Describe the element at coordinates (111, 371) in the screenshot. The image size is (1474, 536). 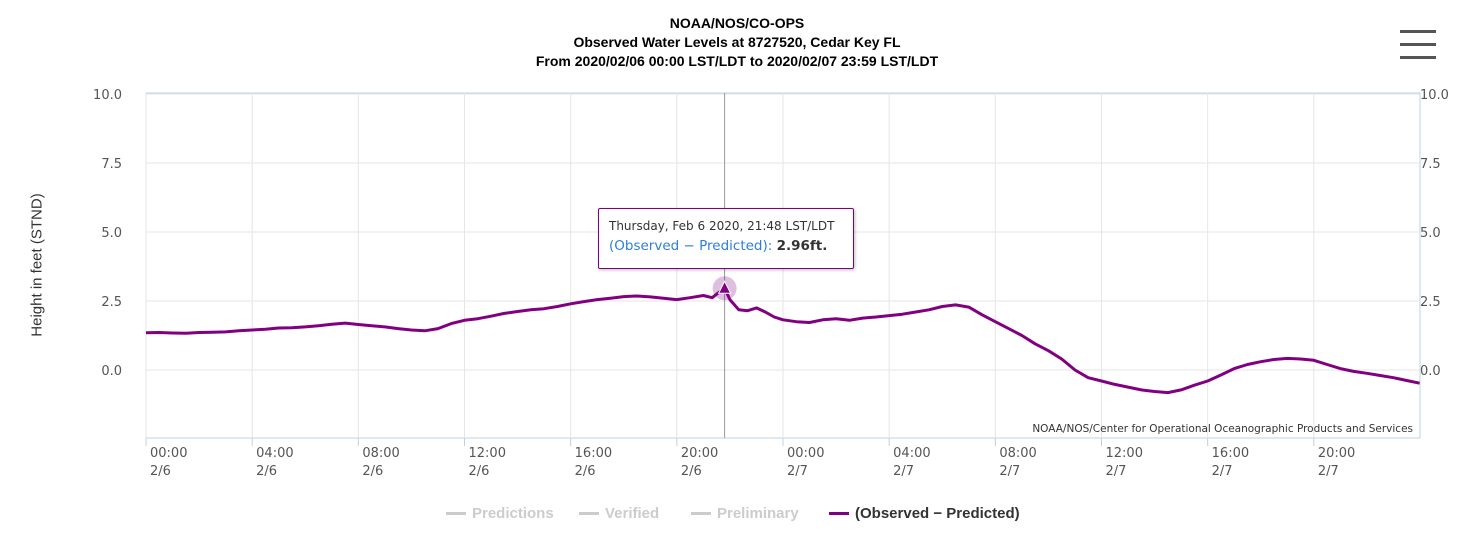
I see `y-tick-label-left: 0.0` at that location.